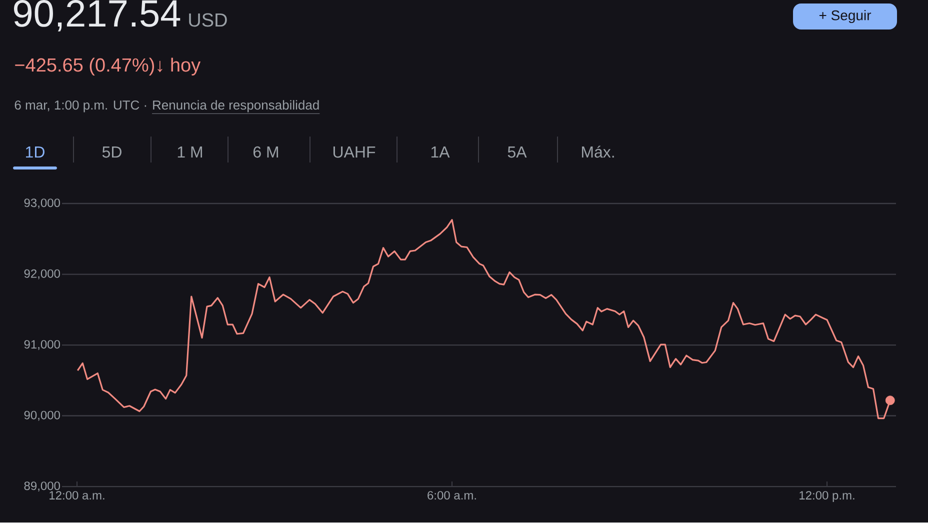 The width and height of the screenshot is (928, 523). I want to click on text: 5D, so click(112, 152).